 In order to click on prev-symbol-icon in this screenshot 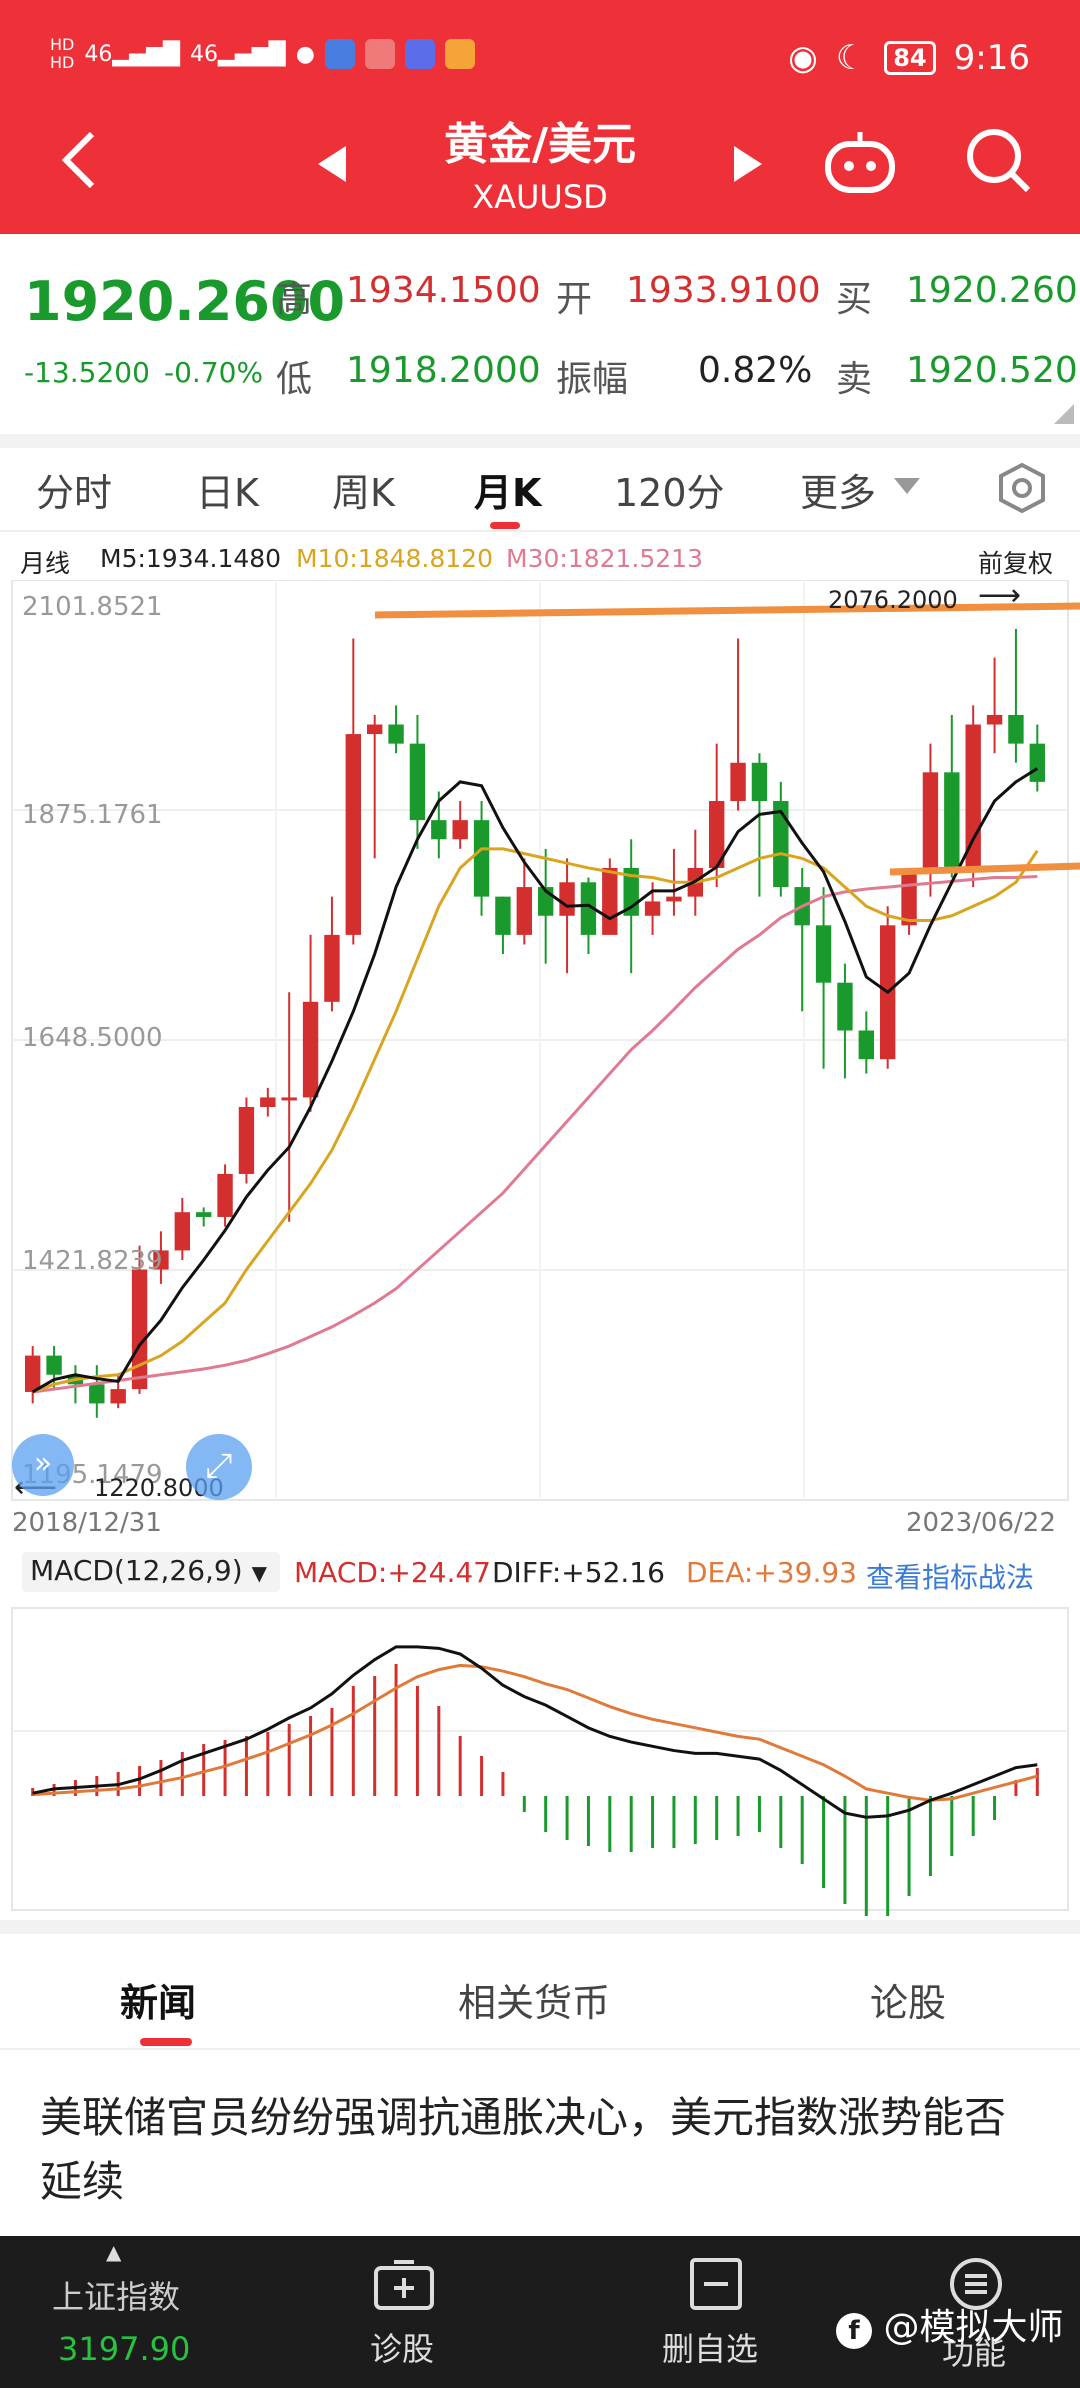, I will do `click(333, 164)`.